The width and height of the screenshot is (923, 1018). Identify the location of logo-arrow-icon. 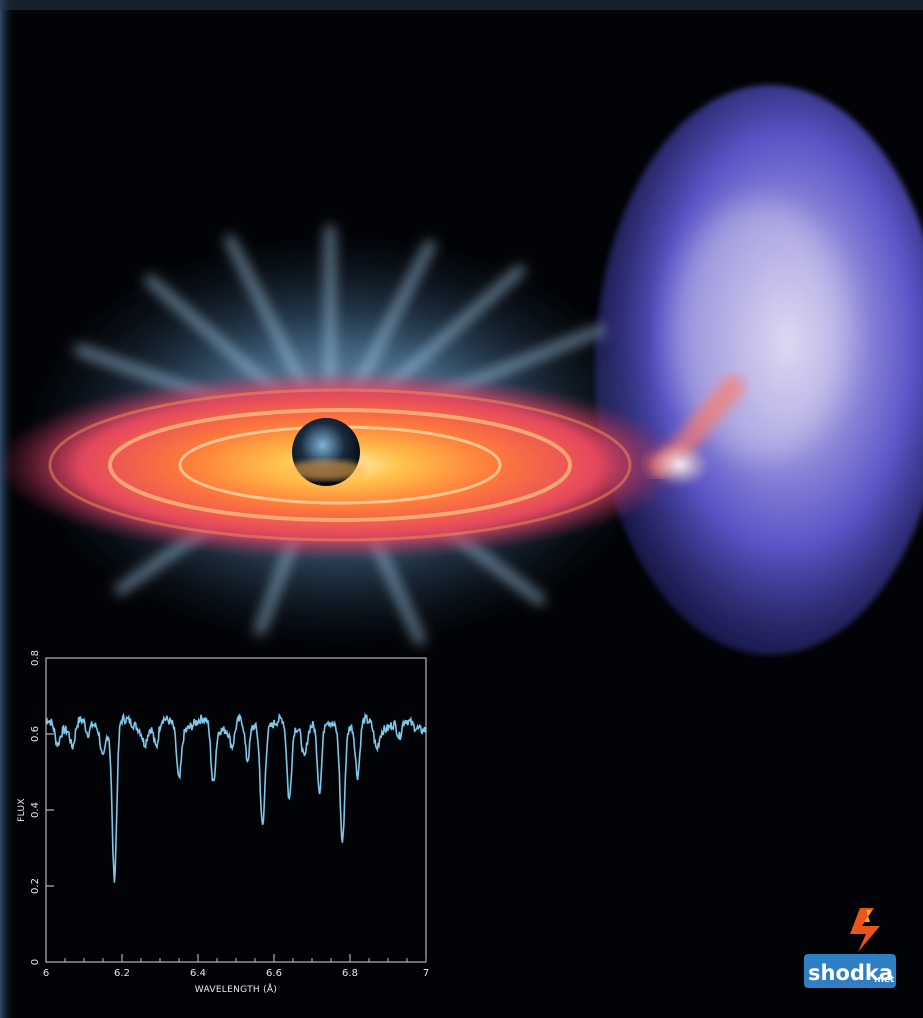
(865, 930).